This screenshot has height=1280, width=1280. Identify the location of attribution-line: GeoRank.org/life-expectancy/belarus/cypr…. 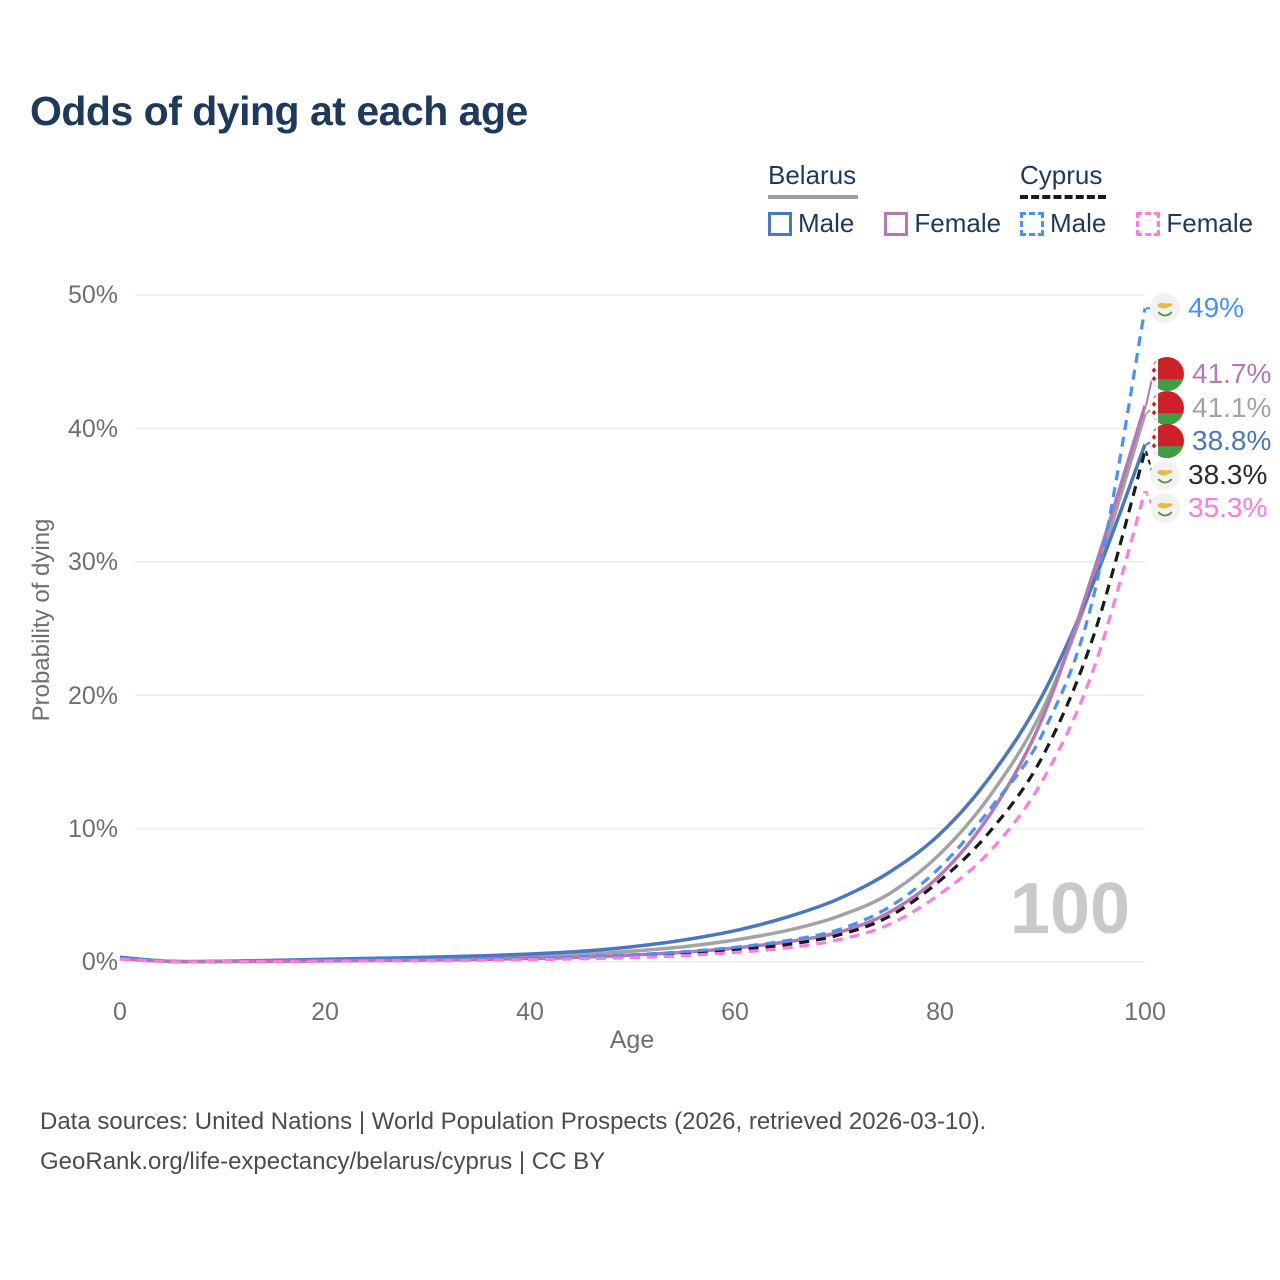
(323, 1161).